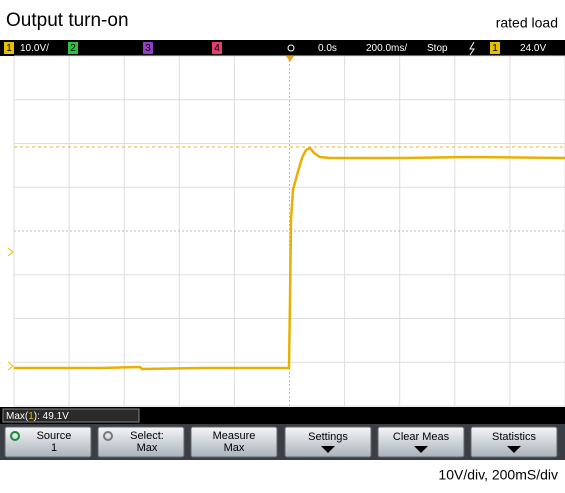 Image resolution: width=565 pixels, height=493 pixels. What do you see at coordinates (34, 48) in the screenshot?
I see `ch1-scale: 10.0V/` at bounding box center [34, 48].